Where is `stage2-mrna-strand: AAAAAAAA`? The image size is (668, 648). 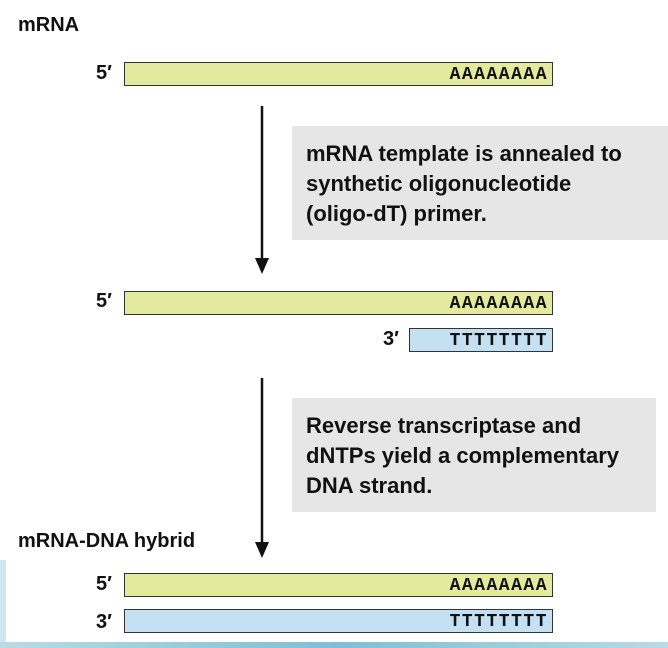 stage2-mrna-strand: AAAAAAAA is located at coordinates (338, 303).